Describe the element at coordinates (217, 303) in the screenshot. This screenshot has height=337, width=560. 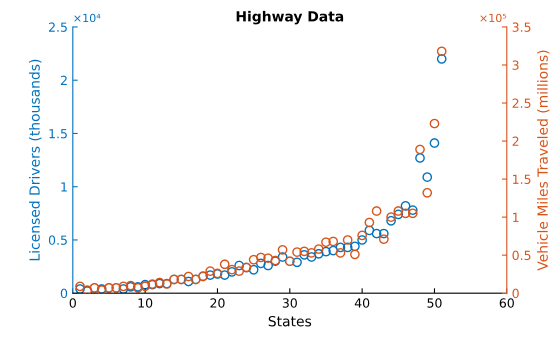
I see `x-tick-label: 20` at that location.